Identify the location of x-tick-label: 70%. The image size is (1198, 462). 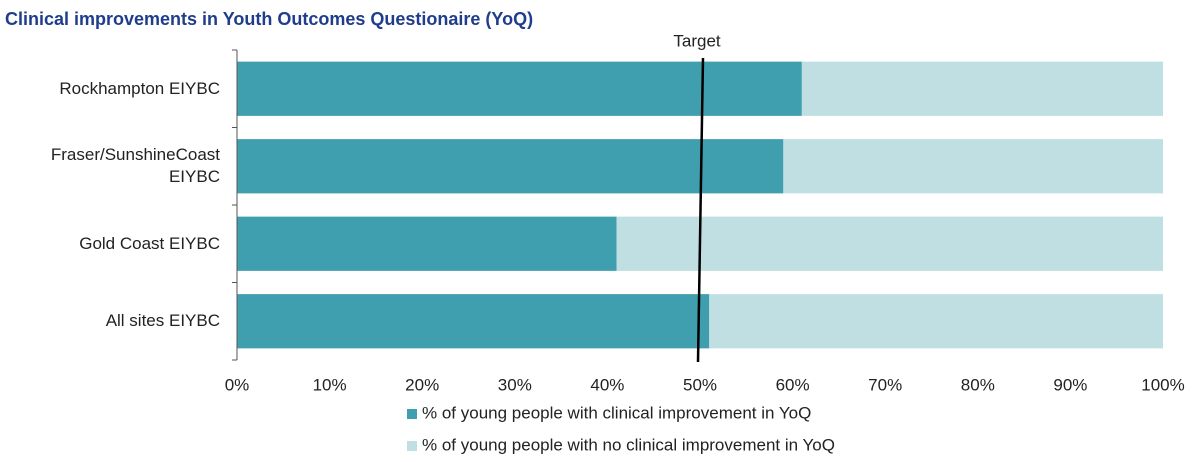
(885, 384).